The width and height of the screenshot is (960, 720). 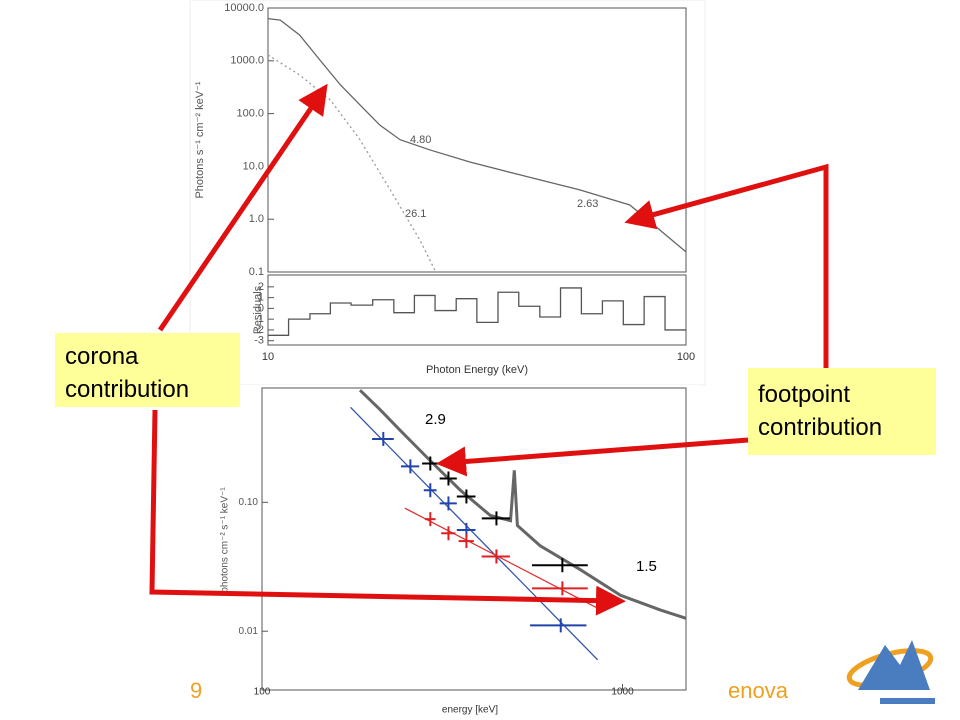 I want to click on annotation: 2.9, so click(x=435, y=419).